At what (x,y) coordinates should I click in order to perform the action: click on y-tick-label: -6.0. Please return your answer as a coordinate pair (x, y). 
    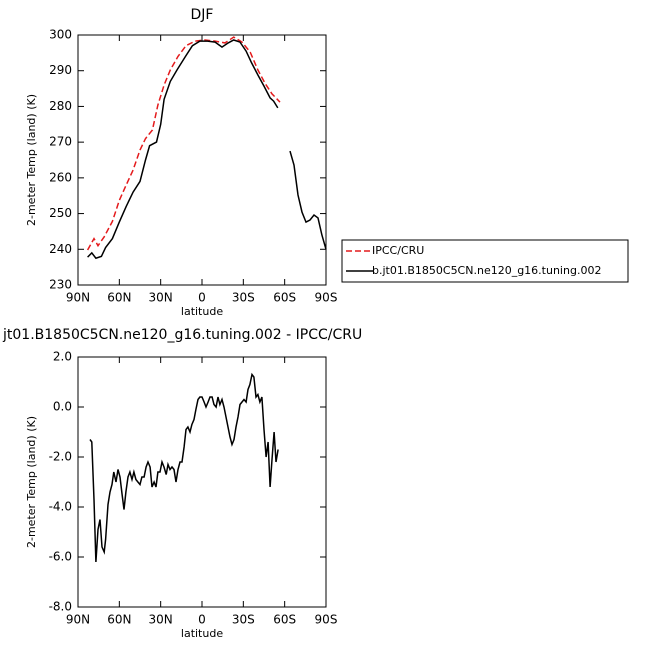
    Looking at the image, I should click on (60, 557).